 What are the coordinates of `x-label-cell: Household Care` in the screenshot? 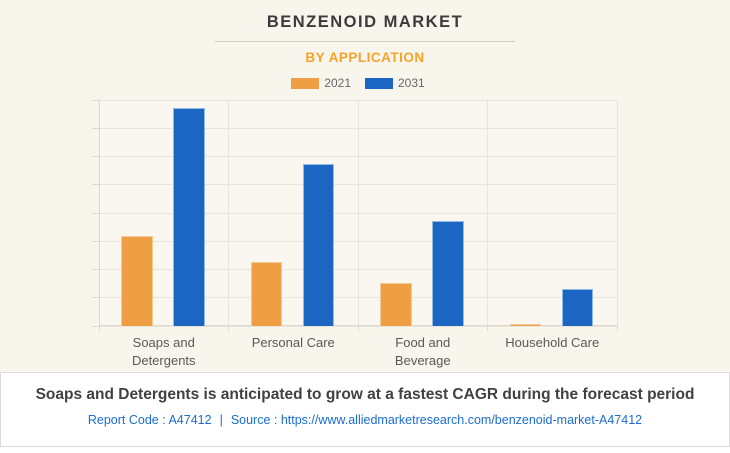 It's located at (553, 352).